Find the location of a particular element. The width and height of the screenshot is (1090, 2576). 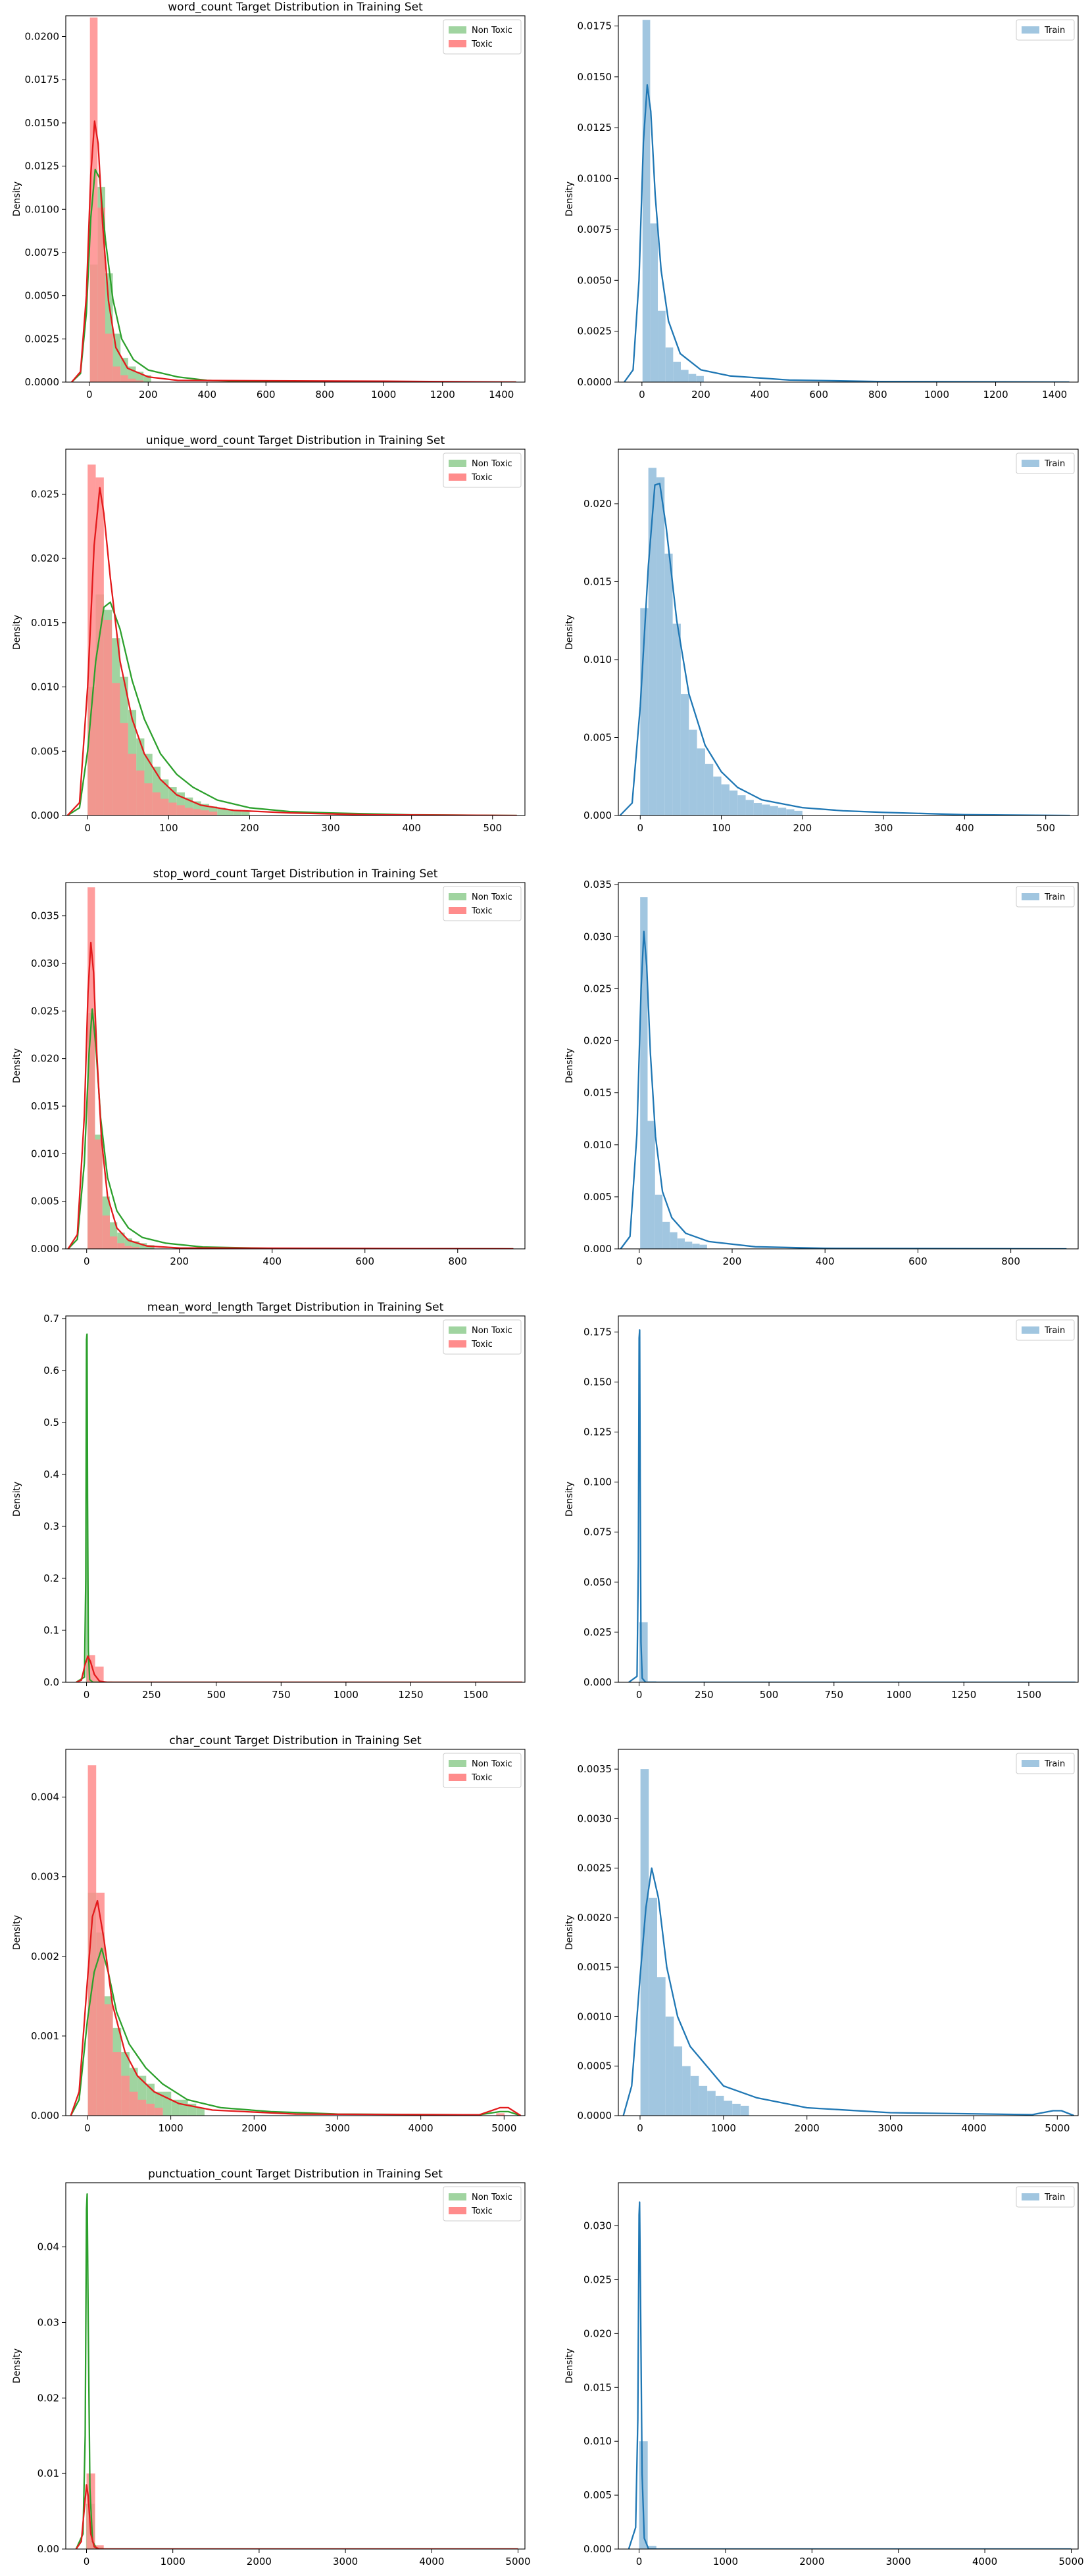

x-tick-label: 1000 is located at coordinates (937, 395).